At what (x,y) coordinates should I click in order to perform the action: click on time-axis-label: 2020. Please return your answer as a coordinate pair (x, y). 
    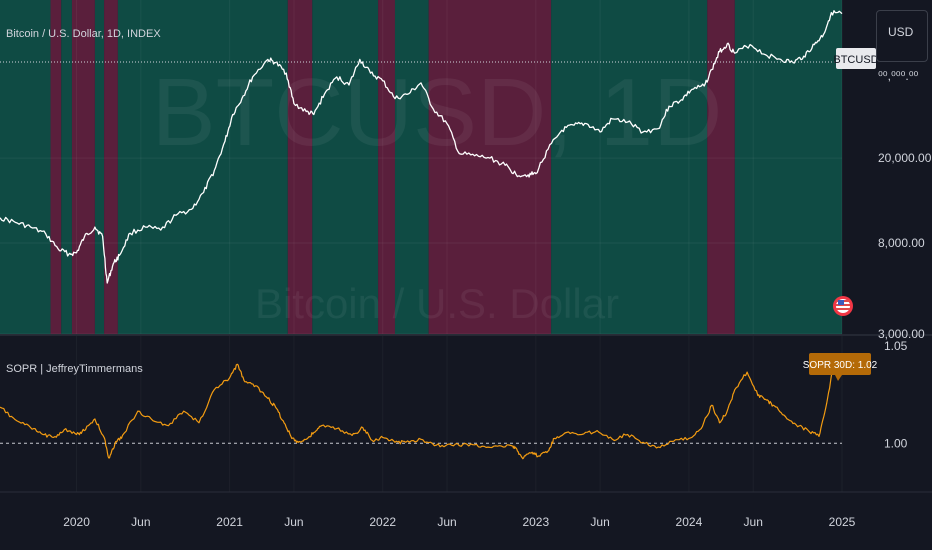
    Looking at the image, I should click on (76, 522).